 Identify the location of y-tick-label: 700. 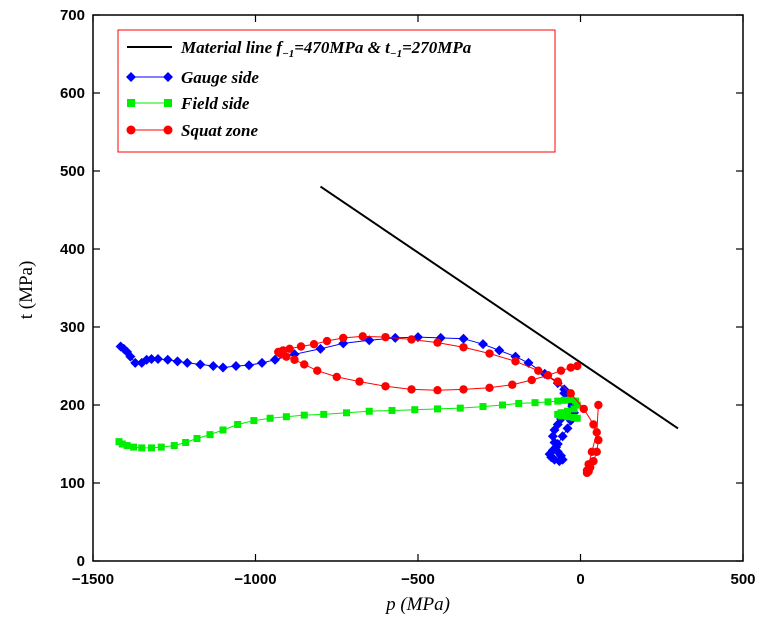
(72, 15).